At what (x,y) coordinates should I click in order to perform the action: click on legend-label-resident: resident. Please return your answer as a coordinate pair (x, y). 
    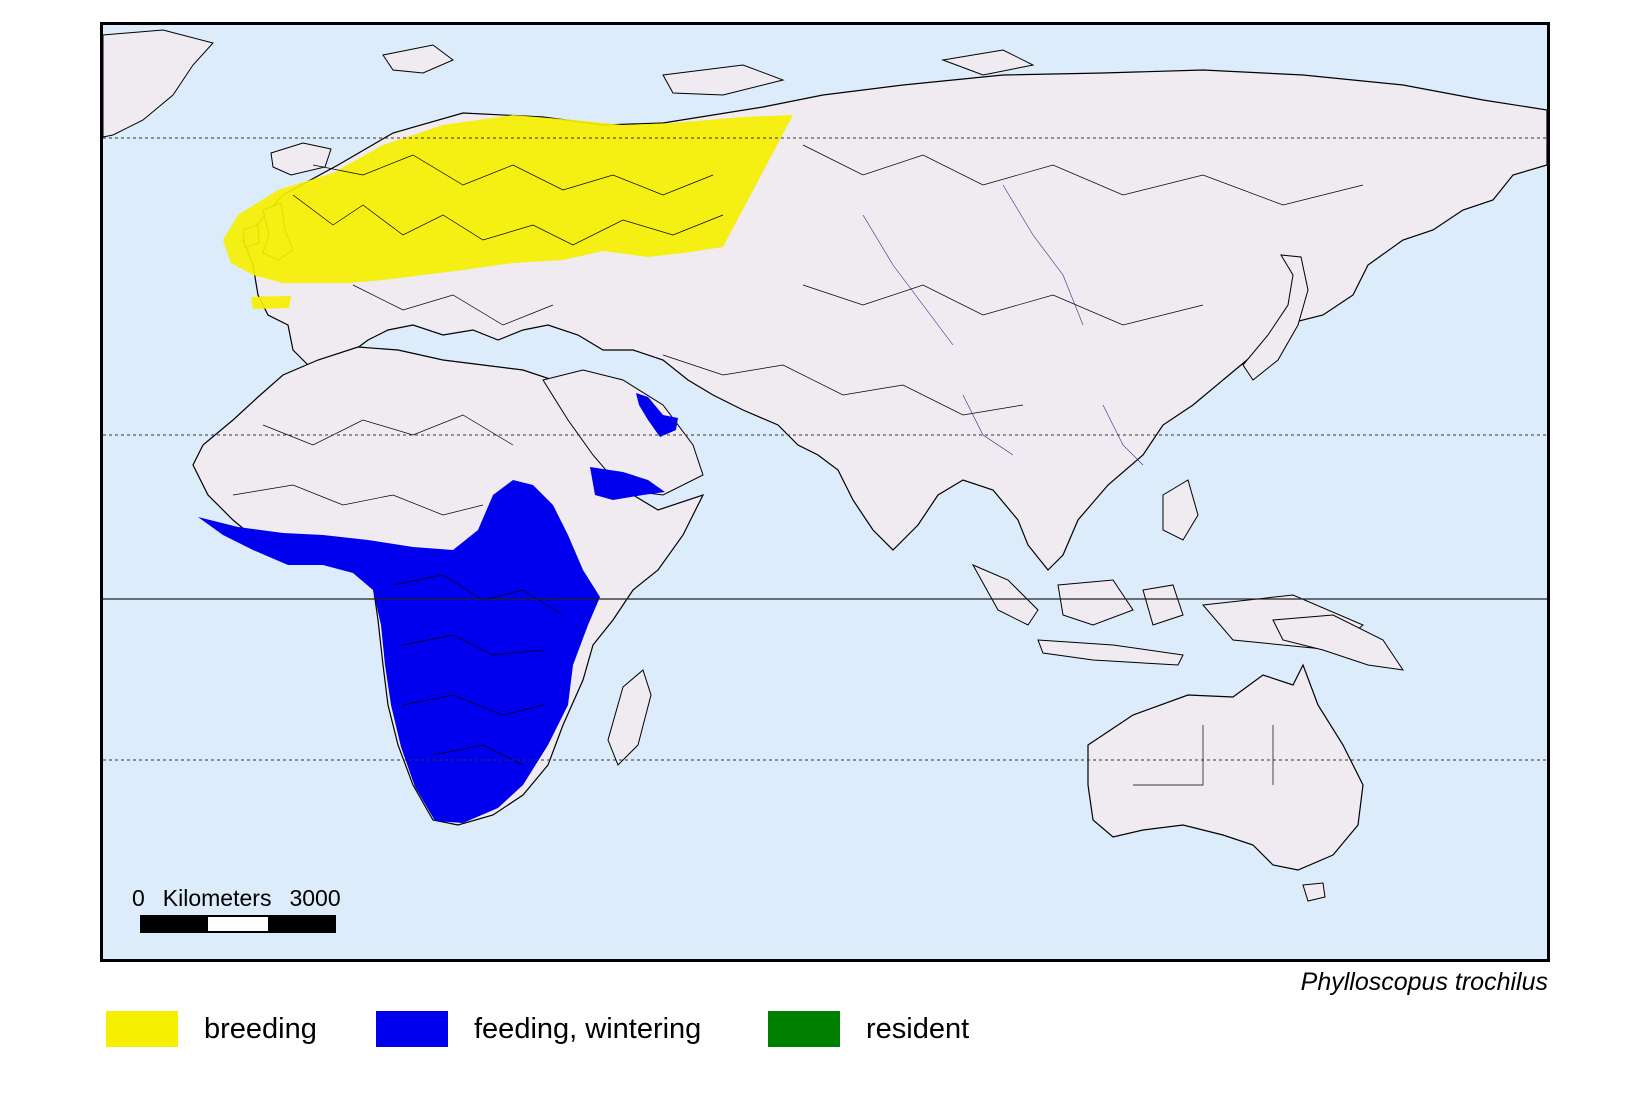
    Looking at the image, I should click on (918, 1028).